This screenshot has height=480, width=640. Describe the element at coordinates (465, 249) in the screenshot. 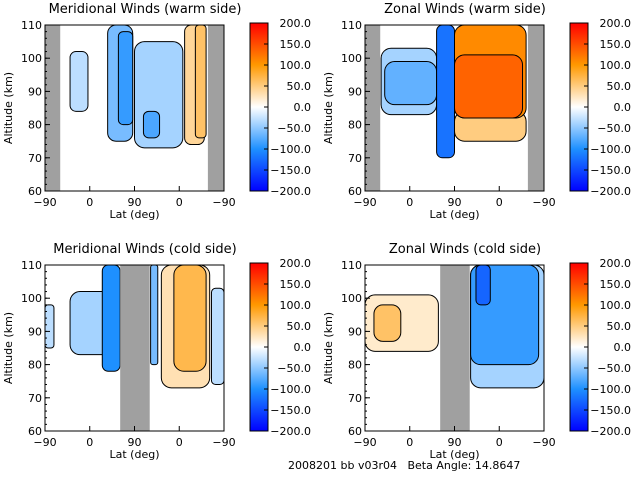

I see `chart-title: Zonal Winds (cold side)` at that location.